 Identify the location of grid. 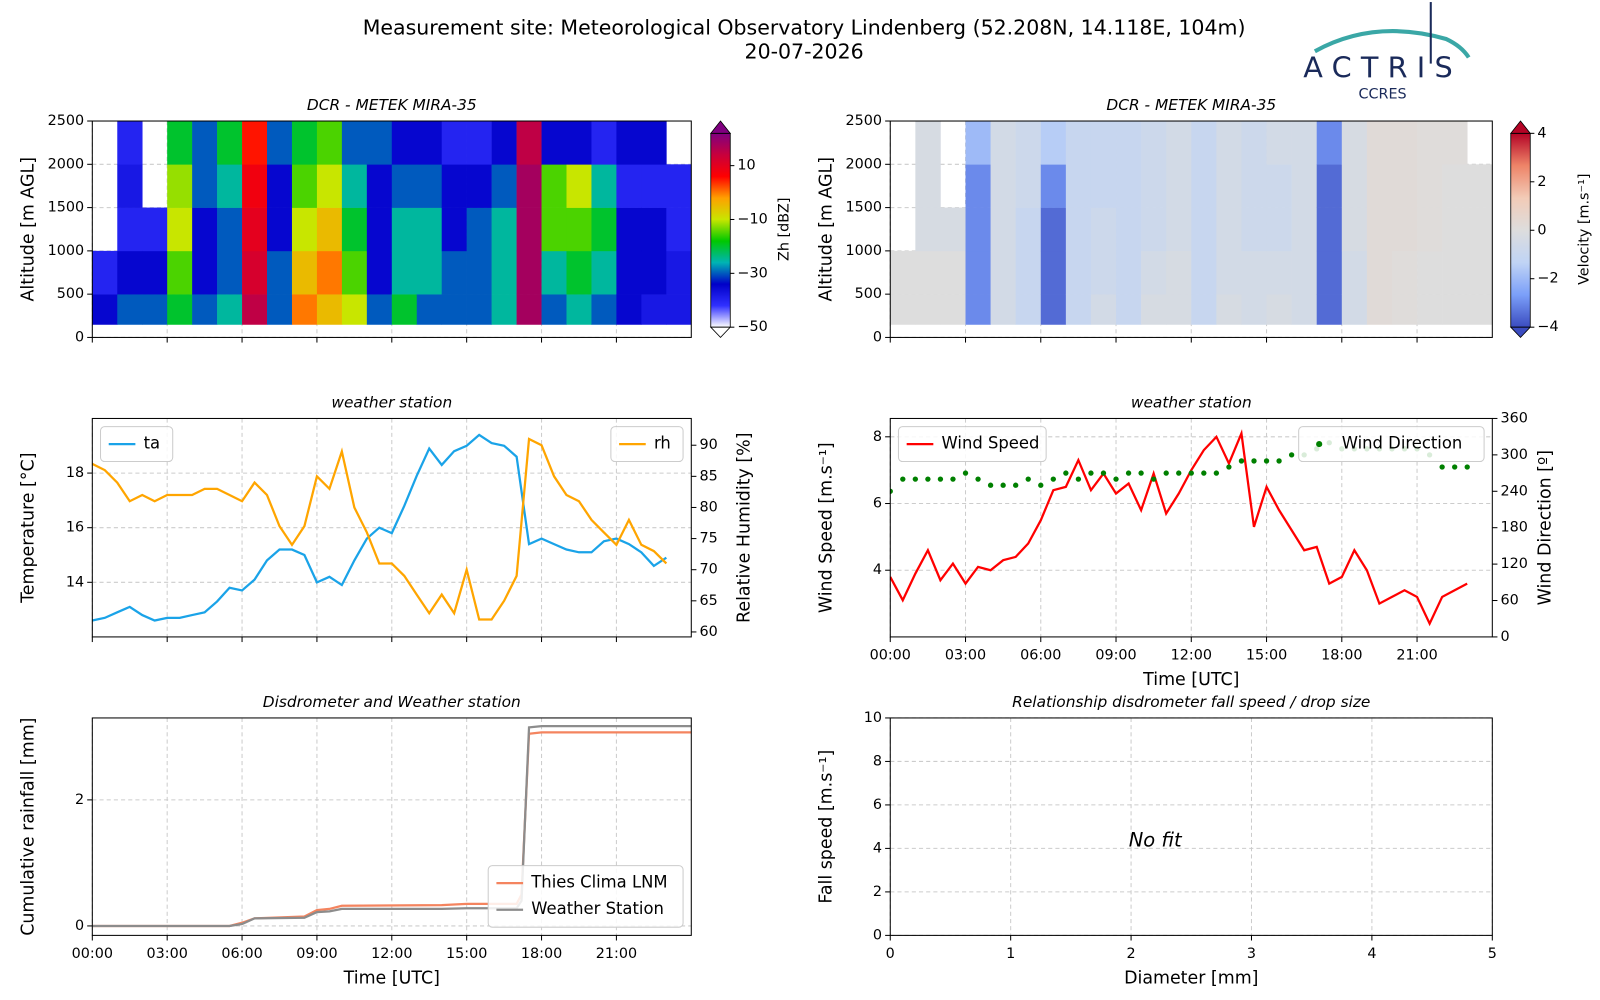
(391, 527).